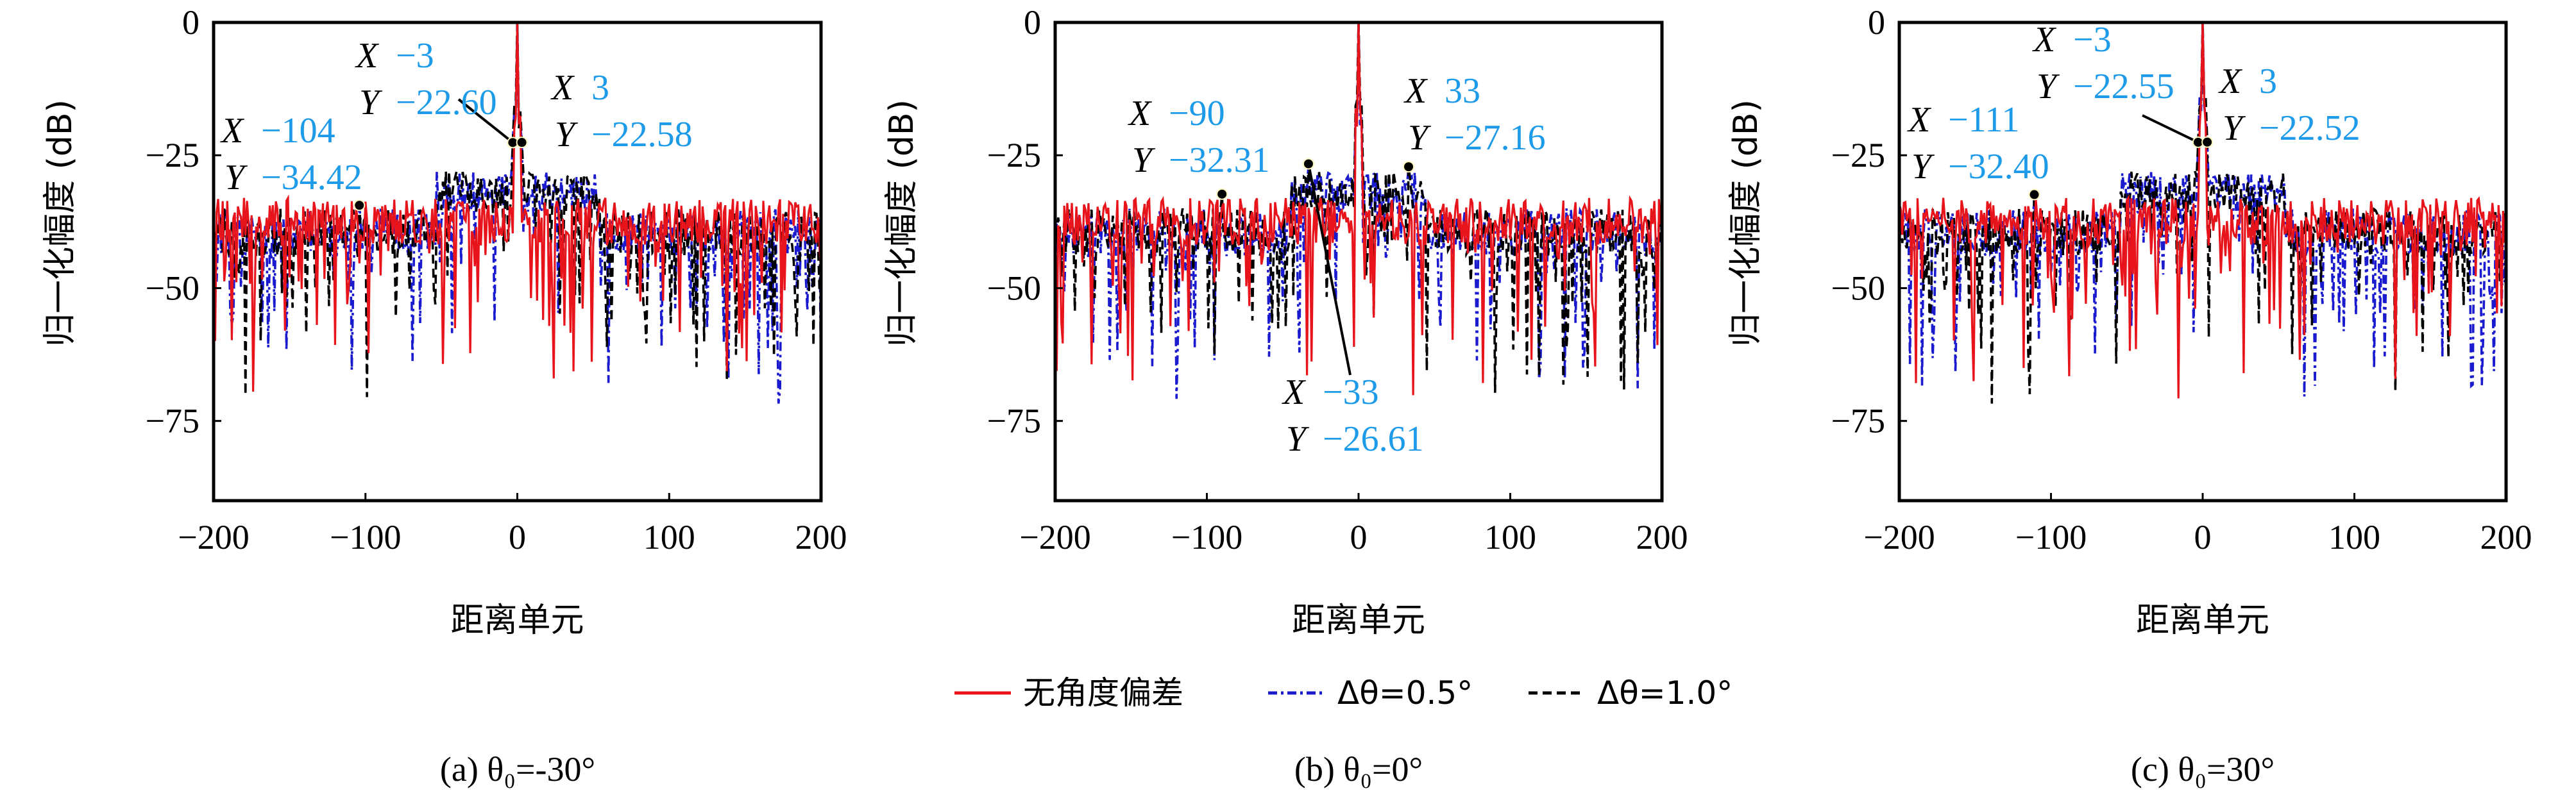 The height and width of the screenshot is (809, 2576). I want to click on legend: 无角度偏差 Δθ=0.5° Δθ=1.0°, so click(1343, 693).